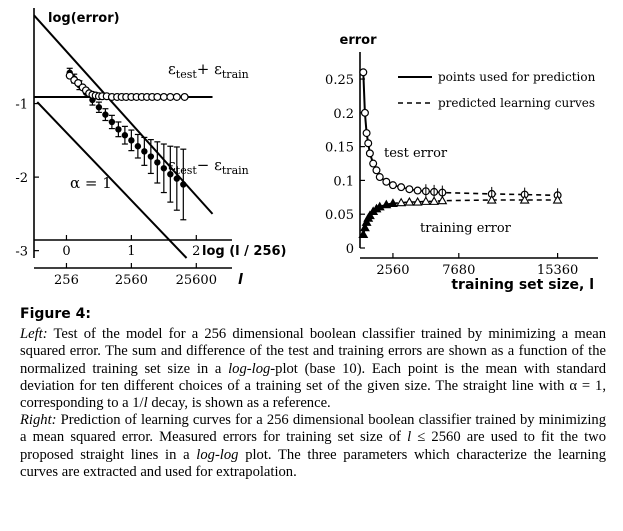 The height and width of the screenshot is (531, 623). I want to click on y-axis-label: log(error), so click(84, 18).